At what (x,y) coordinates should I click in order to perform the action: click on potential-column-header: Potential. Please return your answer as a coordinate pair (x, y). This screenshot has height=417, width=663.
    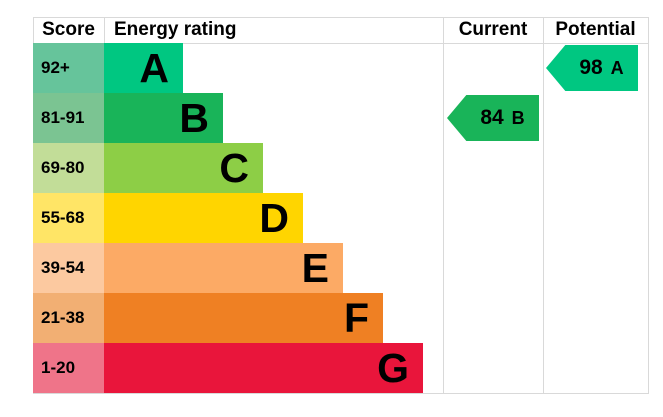
    Looking at the image, I should click on (595, 29).